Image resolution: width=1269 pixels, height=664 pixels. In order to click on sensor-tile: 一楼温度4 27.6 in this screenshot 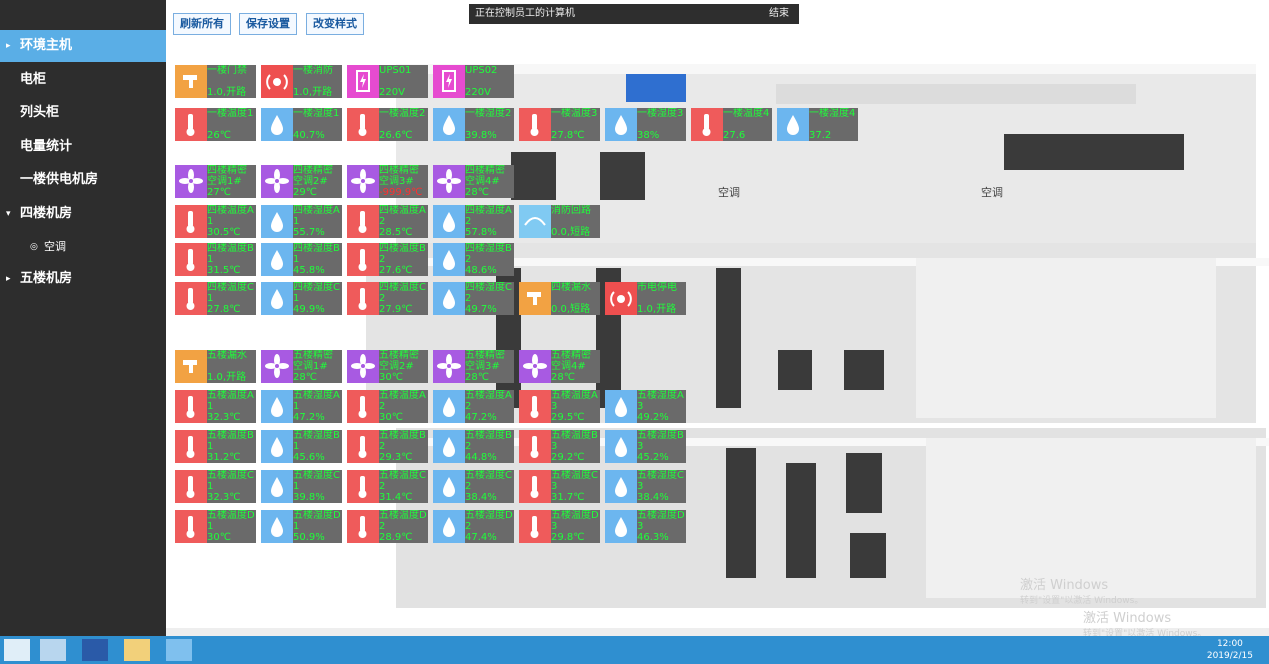, I will do `click(731, 124)`.